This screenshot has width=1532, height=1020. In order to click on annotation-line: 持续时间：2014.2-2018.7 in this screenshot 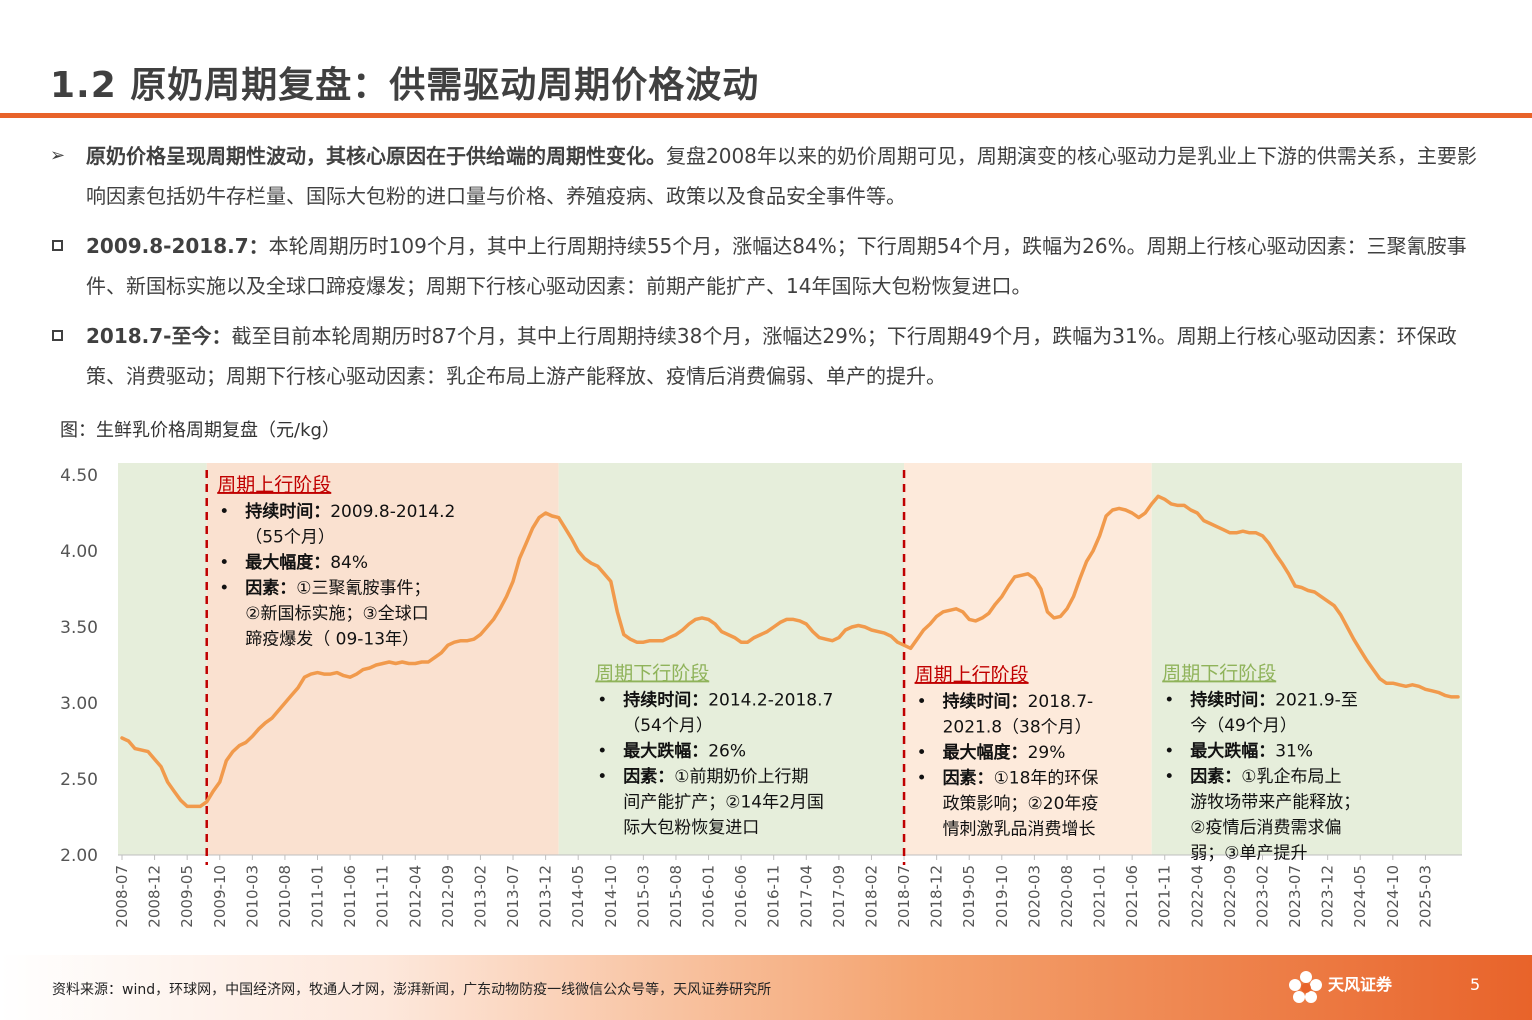, I will do `click(728, 699)`.